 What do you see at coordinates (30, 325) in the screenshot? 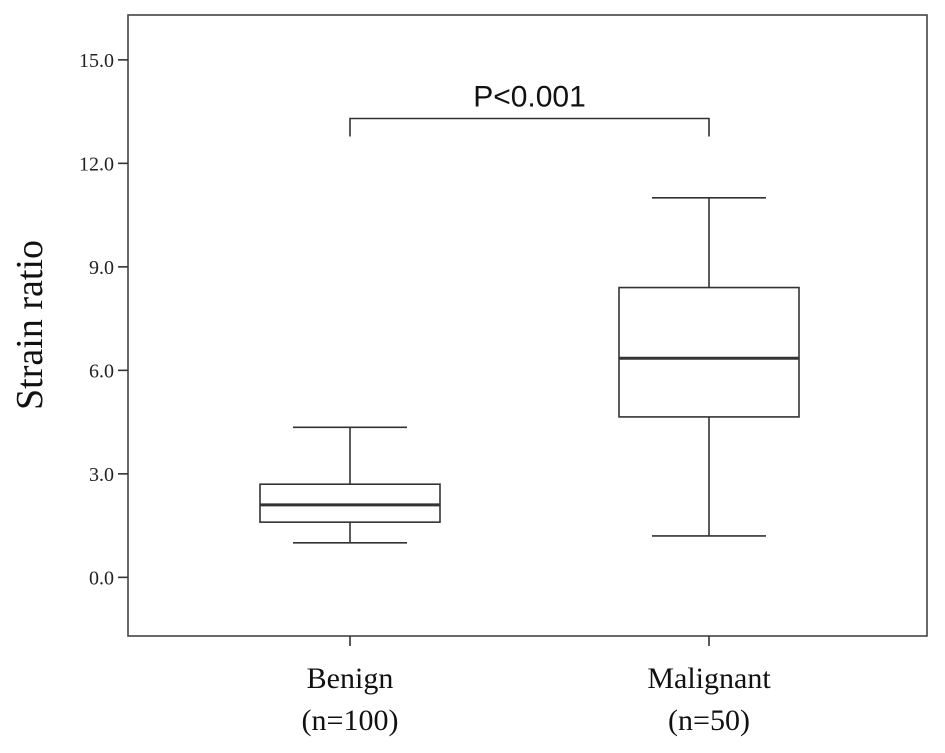
I see `y-axis-title: Strain ratio` at bounding box center [30, 325].